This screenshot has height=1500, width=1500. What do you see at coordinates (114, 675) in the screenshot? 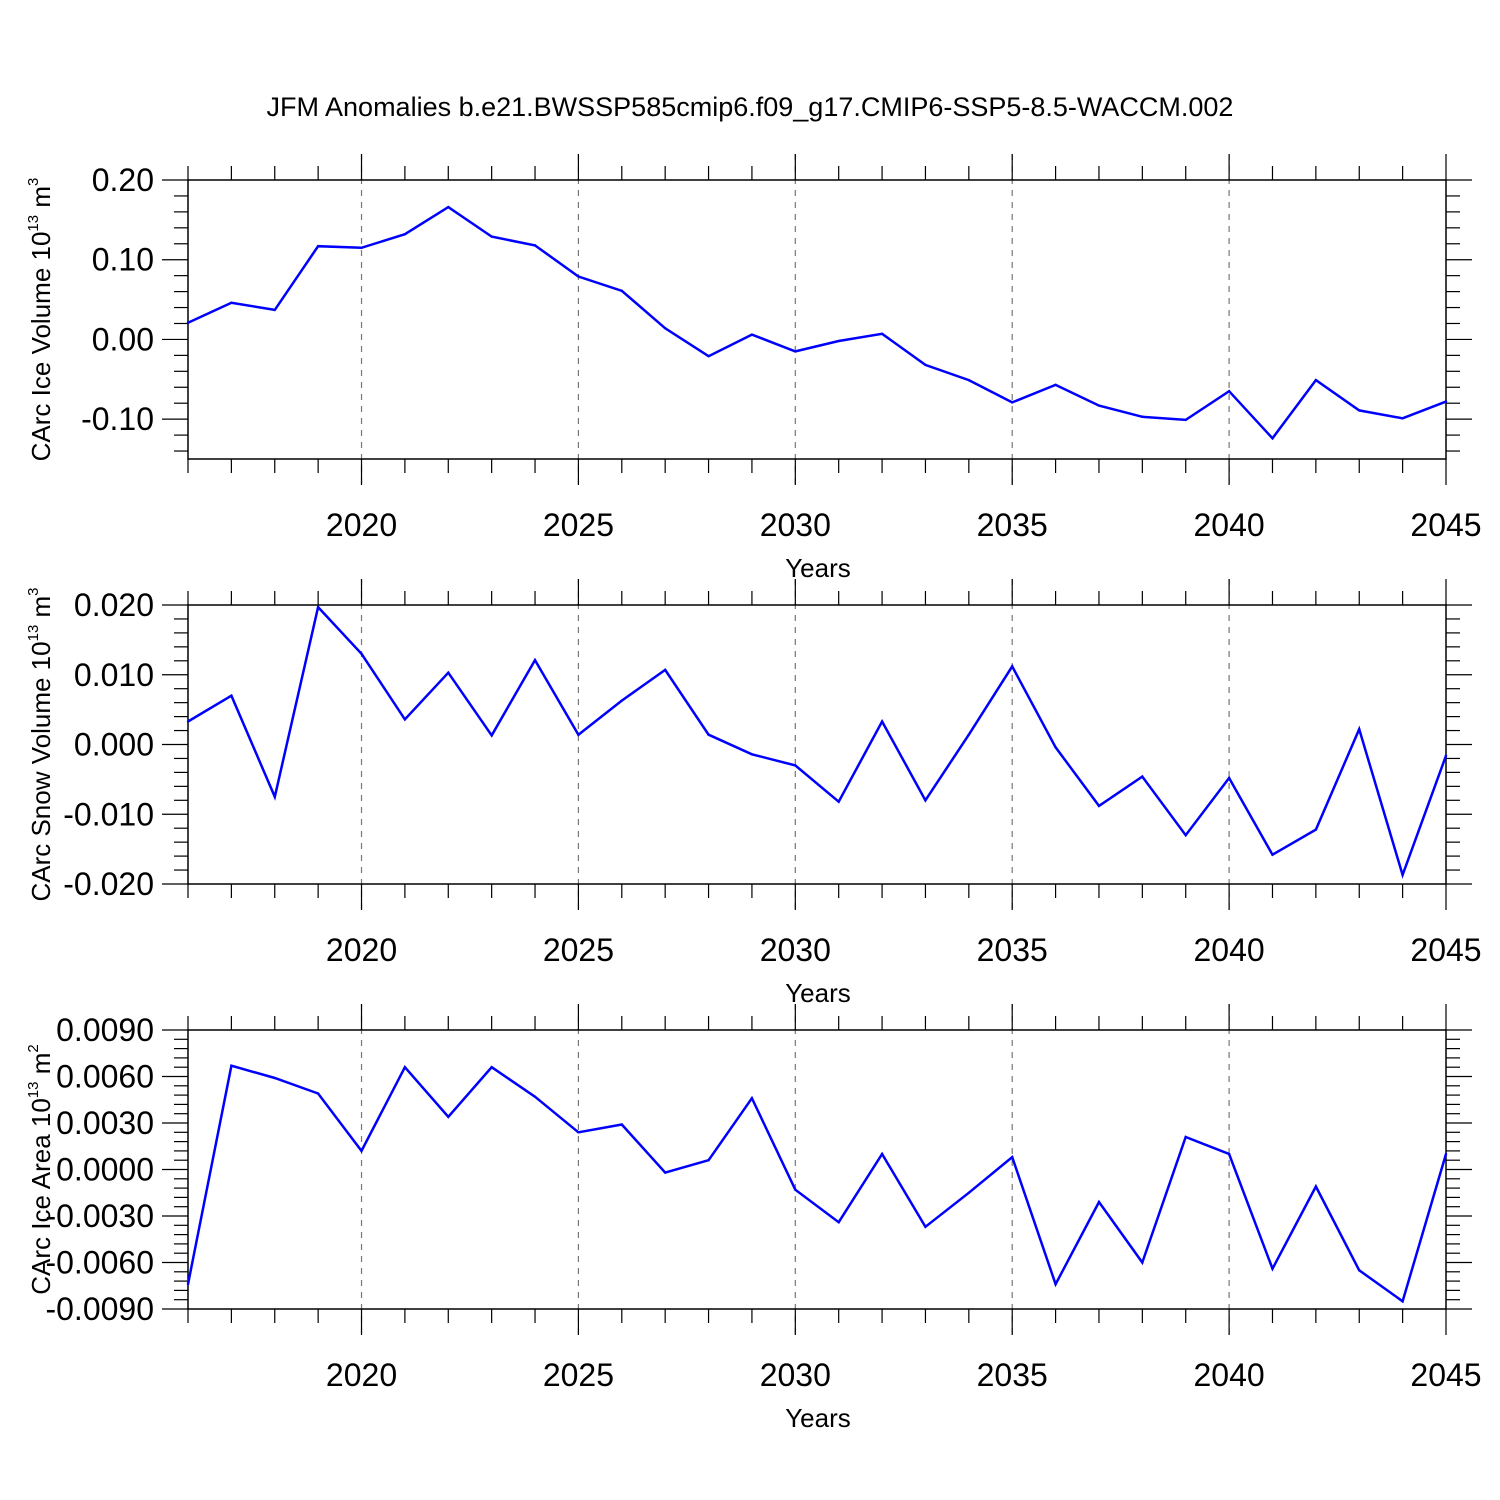
I see `y-tick-label: 0.010` at bounding box center [114, 675].